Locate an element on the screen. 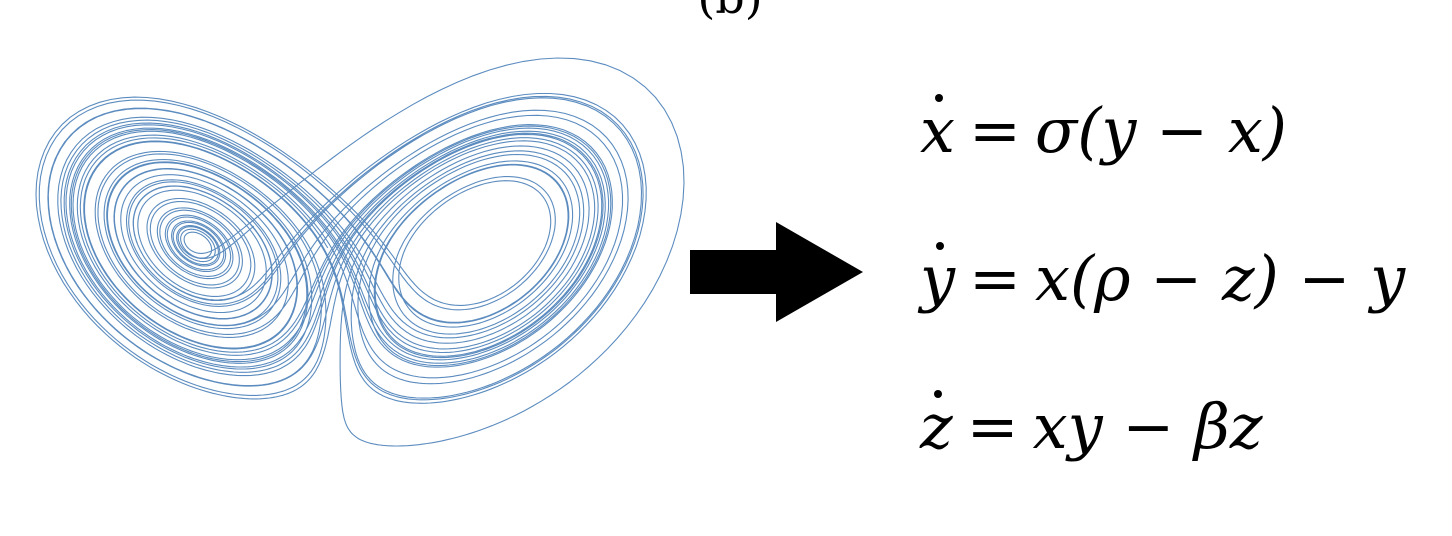 The width and height of the screenshot is (1452, 536). equation-y: y = x(ρ − z) − y is located at coordinates (1185, 314).